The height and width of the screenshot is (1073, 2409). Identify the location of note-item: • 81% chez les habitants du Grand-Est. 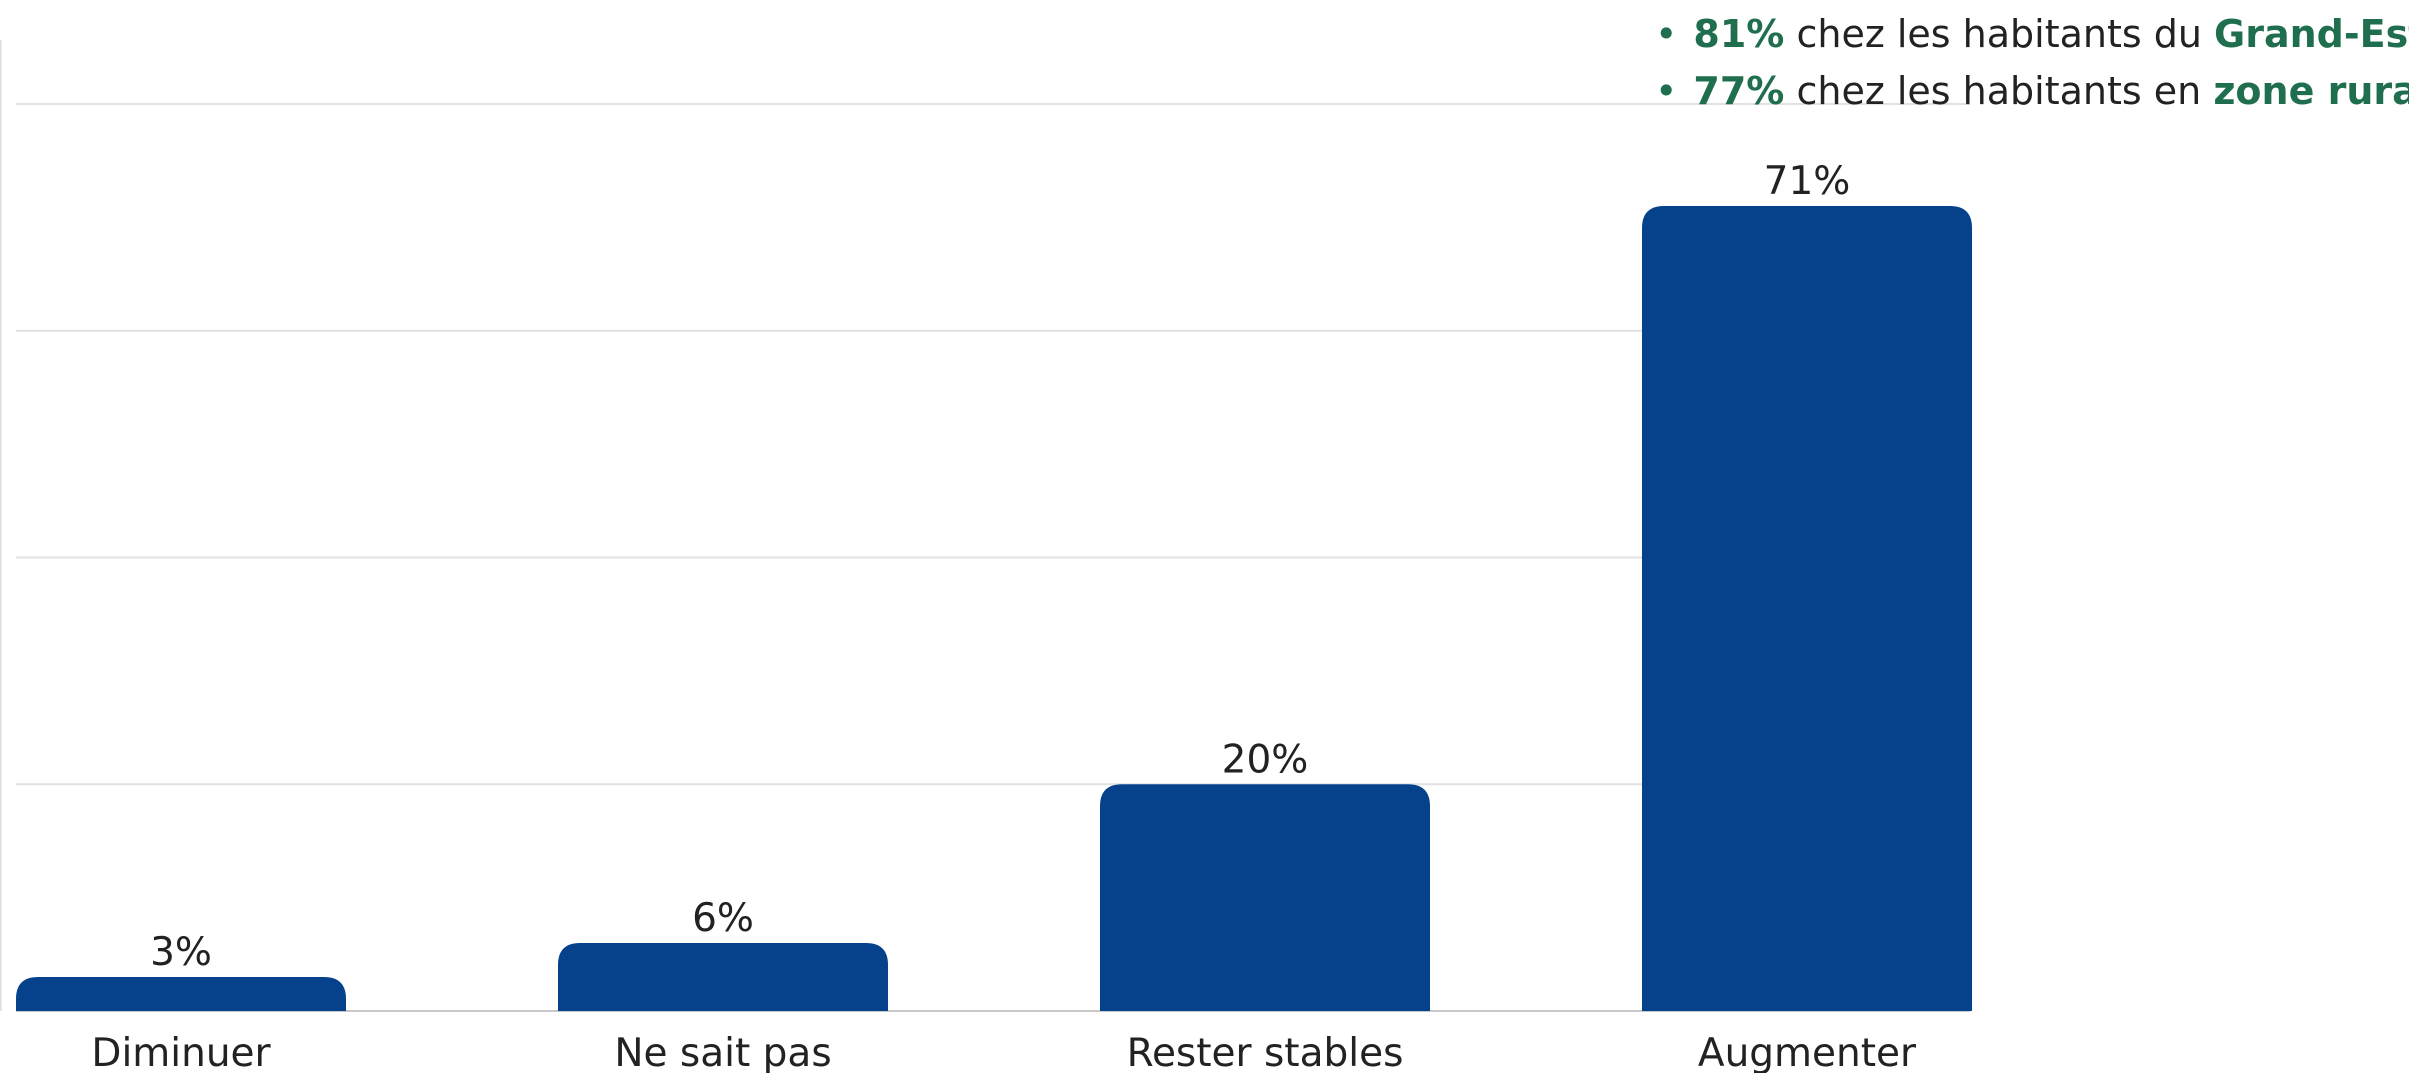
(2032, 34).